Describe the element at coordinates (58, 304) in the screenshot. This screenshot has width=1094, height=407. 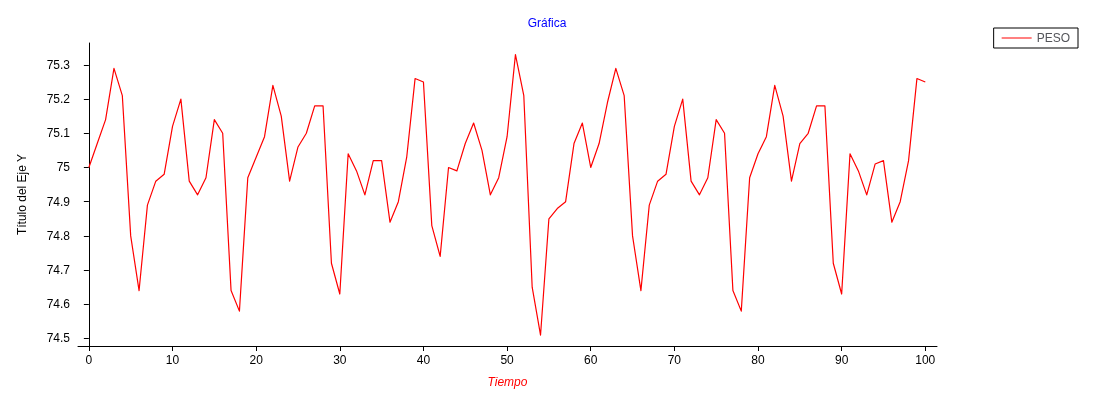
I see `y-tick-label: 74.6` at that location.